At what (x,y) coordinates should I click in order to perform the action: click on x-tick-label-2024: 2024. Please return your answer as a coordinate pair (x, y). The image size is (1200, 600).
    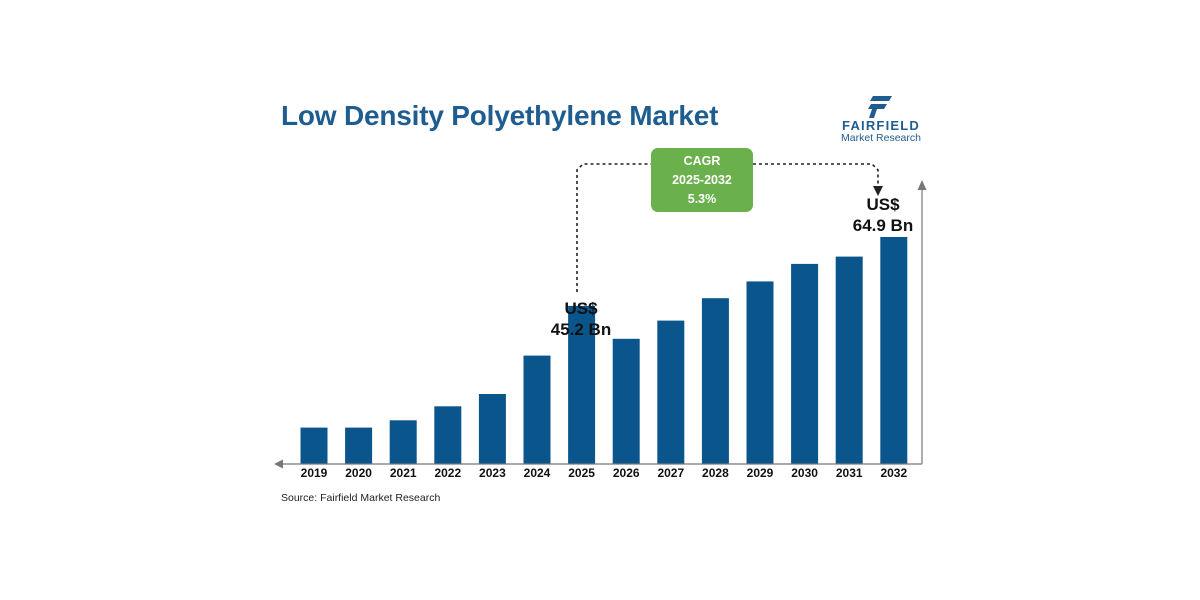
    Looking at the image, I should click on (537, 473).